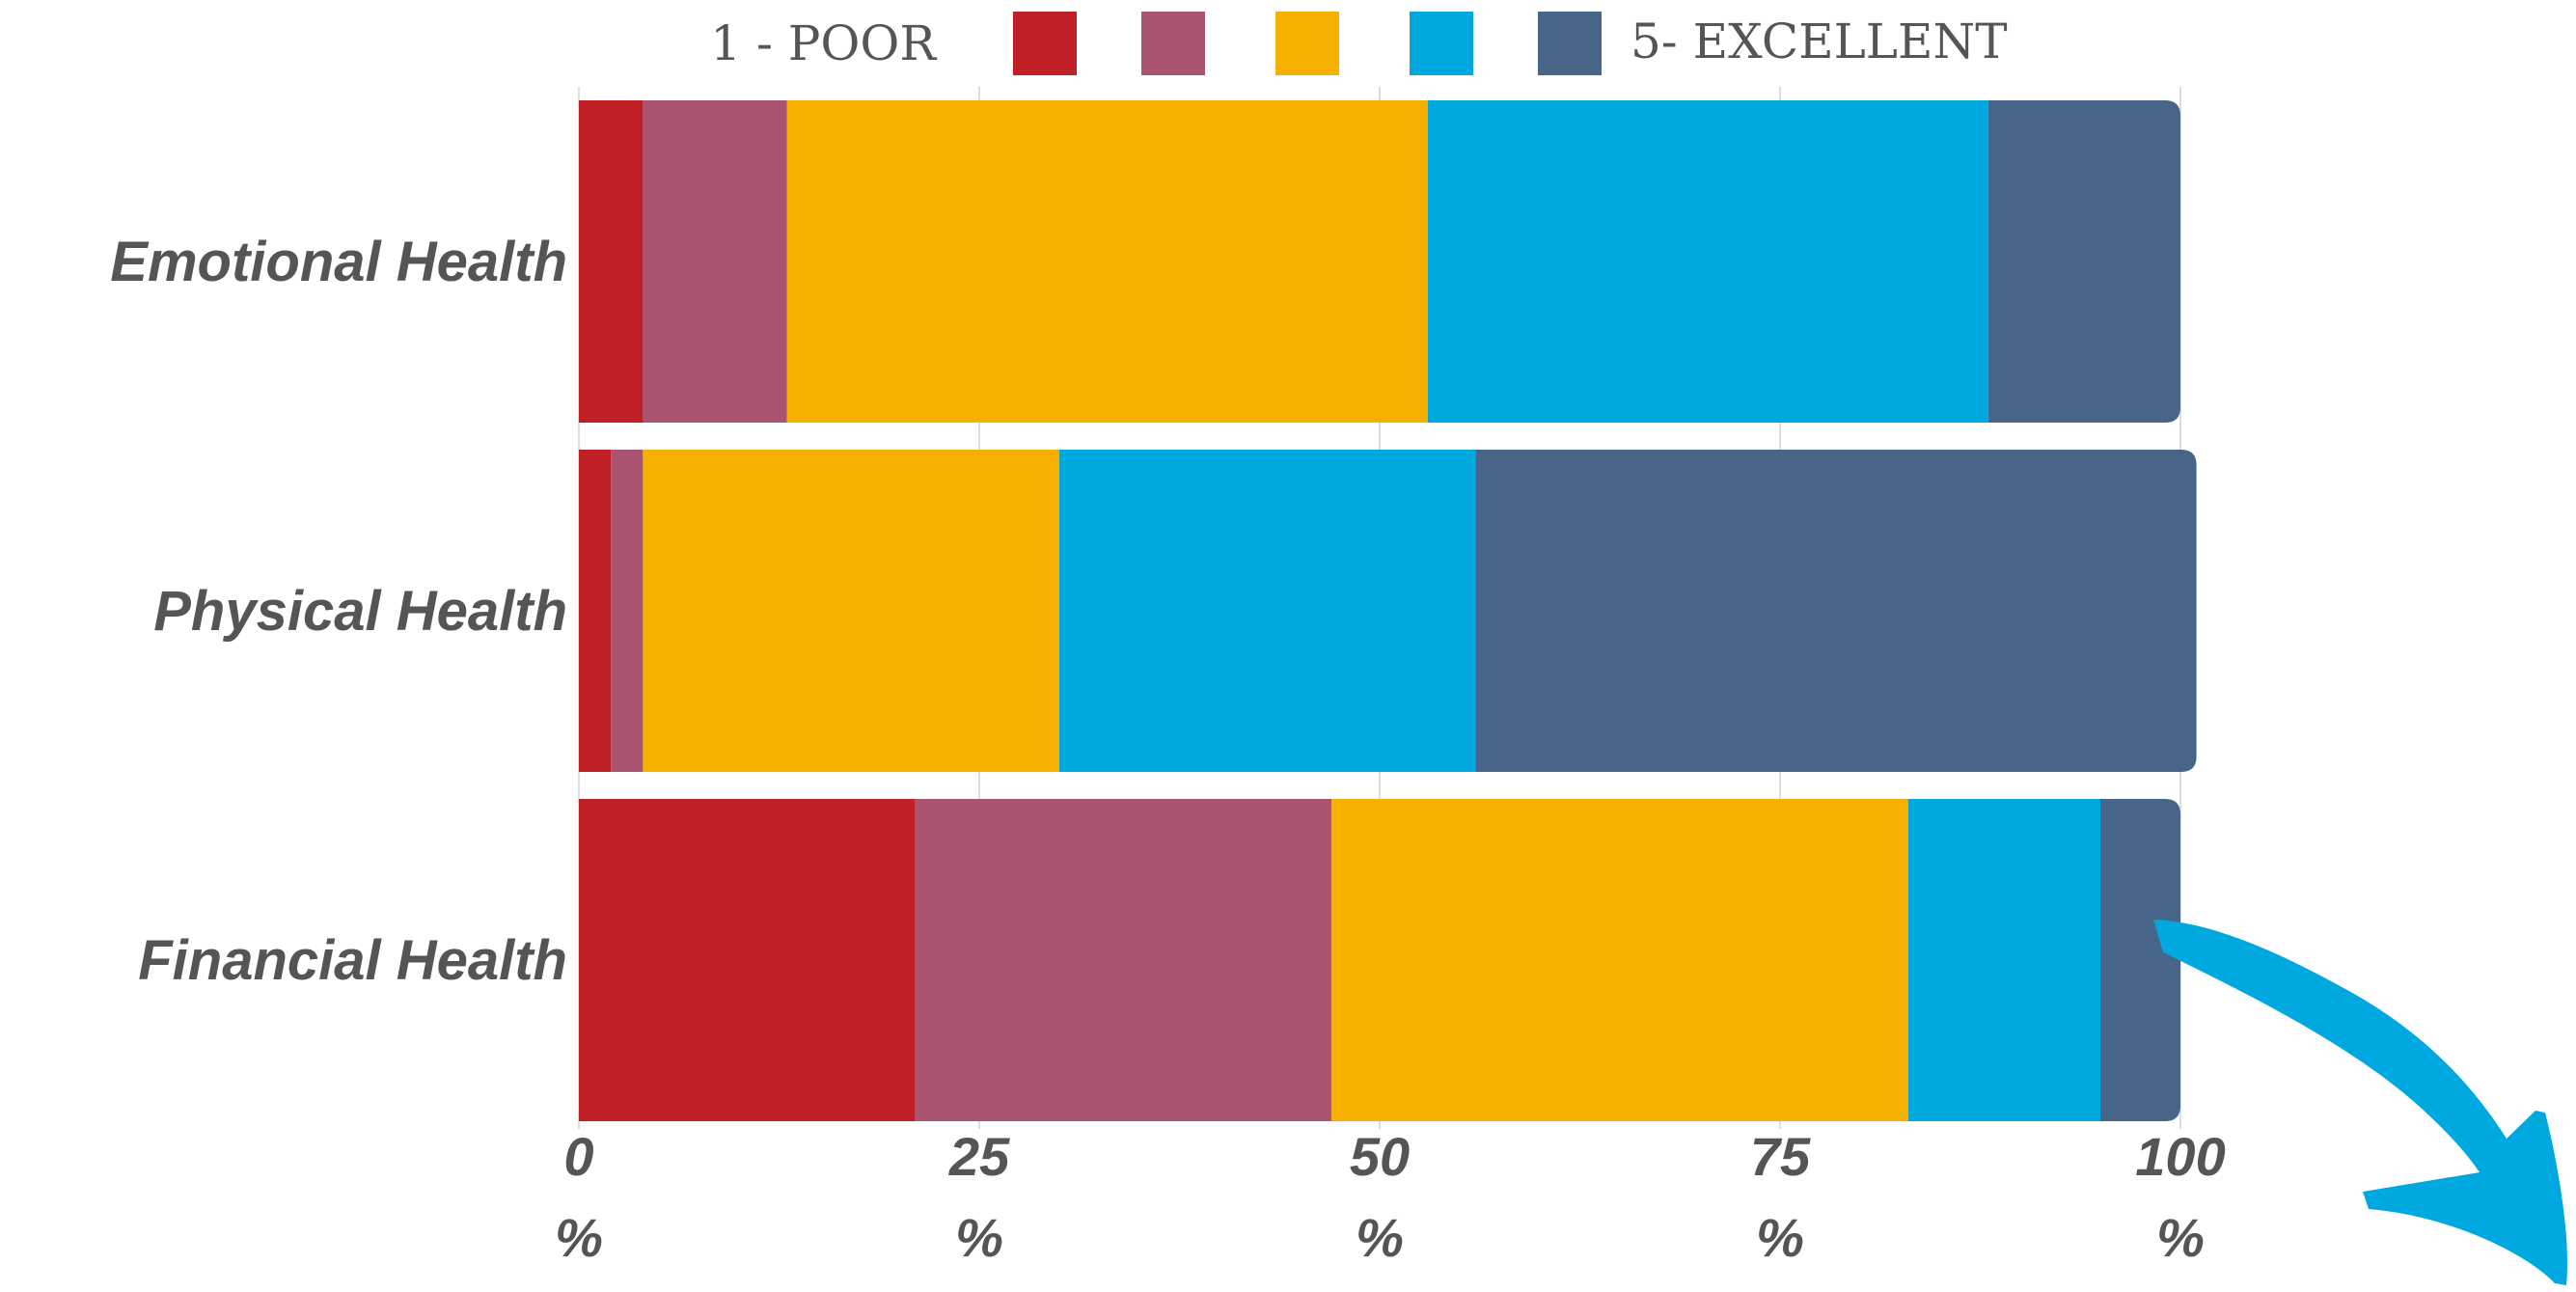 This screenshot has width=2576, height=1292. What do you see at coordinates (2180, 1156) in the screenshot?
I see `tick-label: 100` at bounding box center [2180, 1156].